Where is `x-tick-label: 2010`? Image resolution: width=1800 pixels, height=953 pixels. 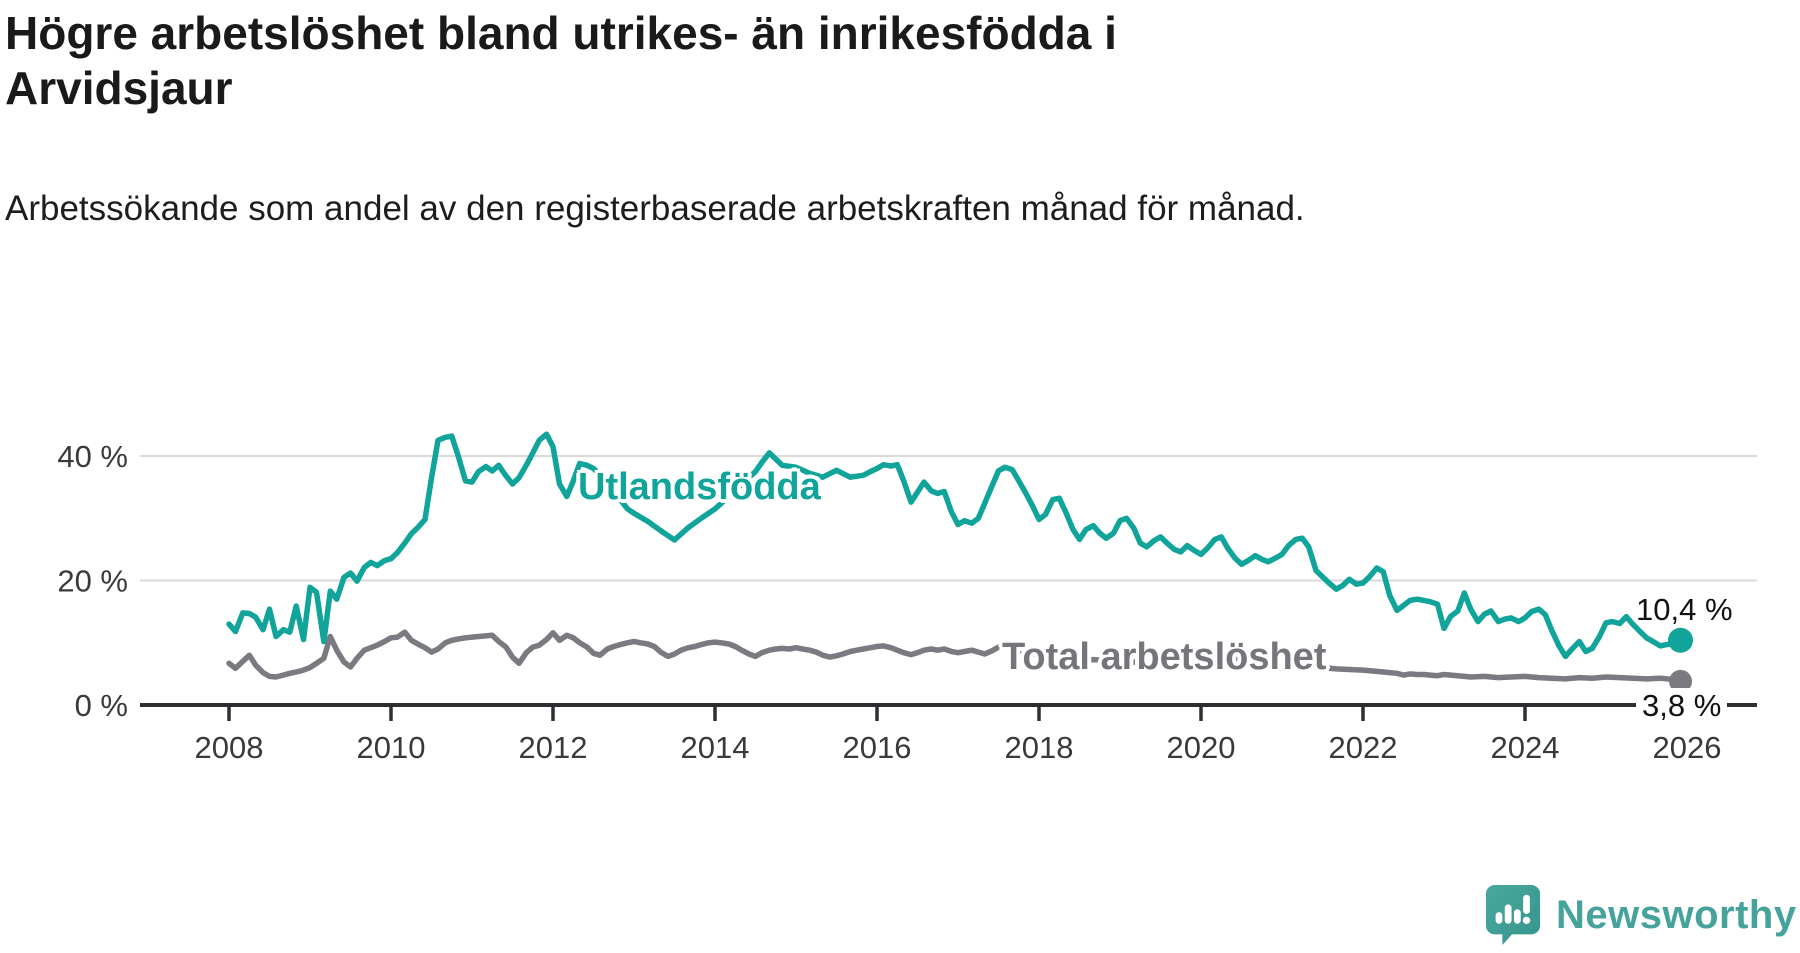
x-tick-label: 2010 is located at coordinates (391, 747).